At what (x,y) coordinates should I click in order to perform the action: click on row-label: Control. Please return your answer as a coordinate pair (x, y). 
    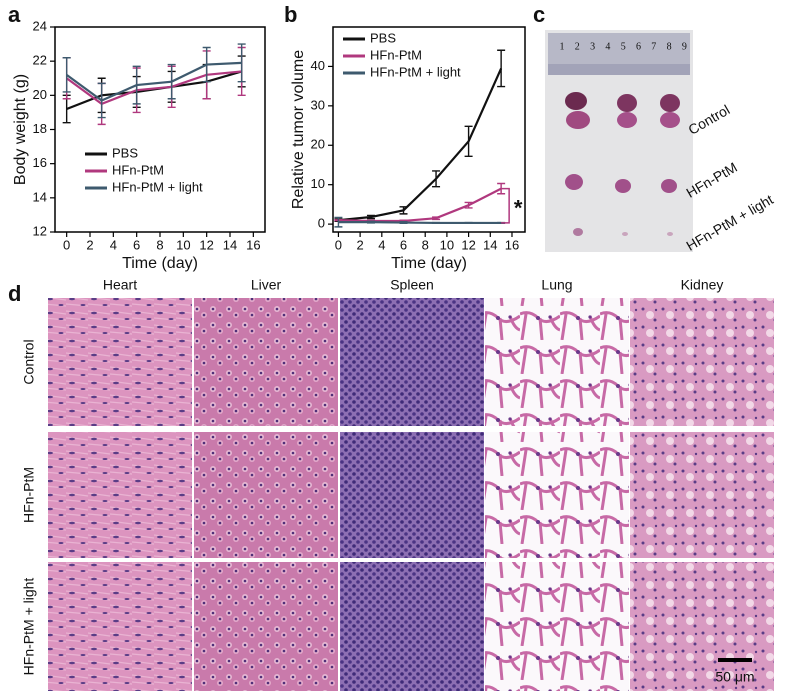
    Looking at the image, I should click on (29, 361).